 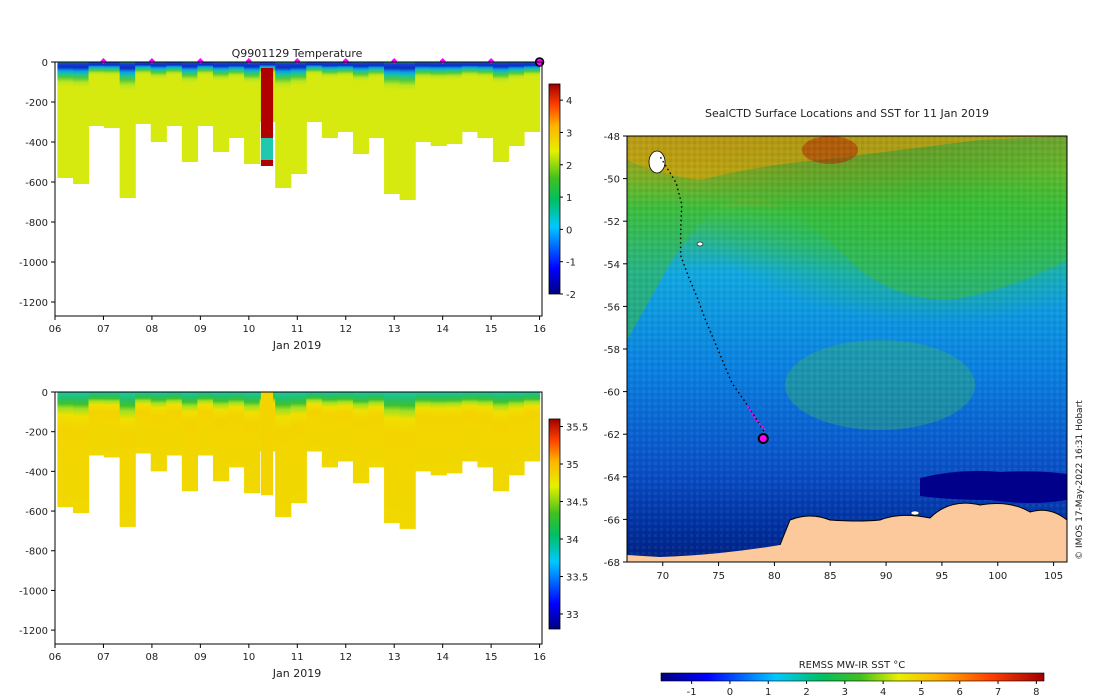 I want to click on temperature-colorbar-tick-label: 2, so click(x=569, y=166).